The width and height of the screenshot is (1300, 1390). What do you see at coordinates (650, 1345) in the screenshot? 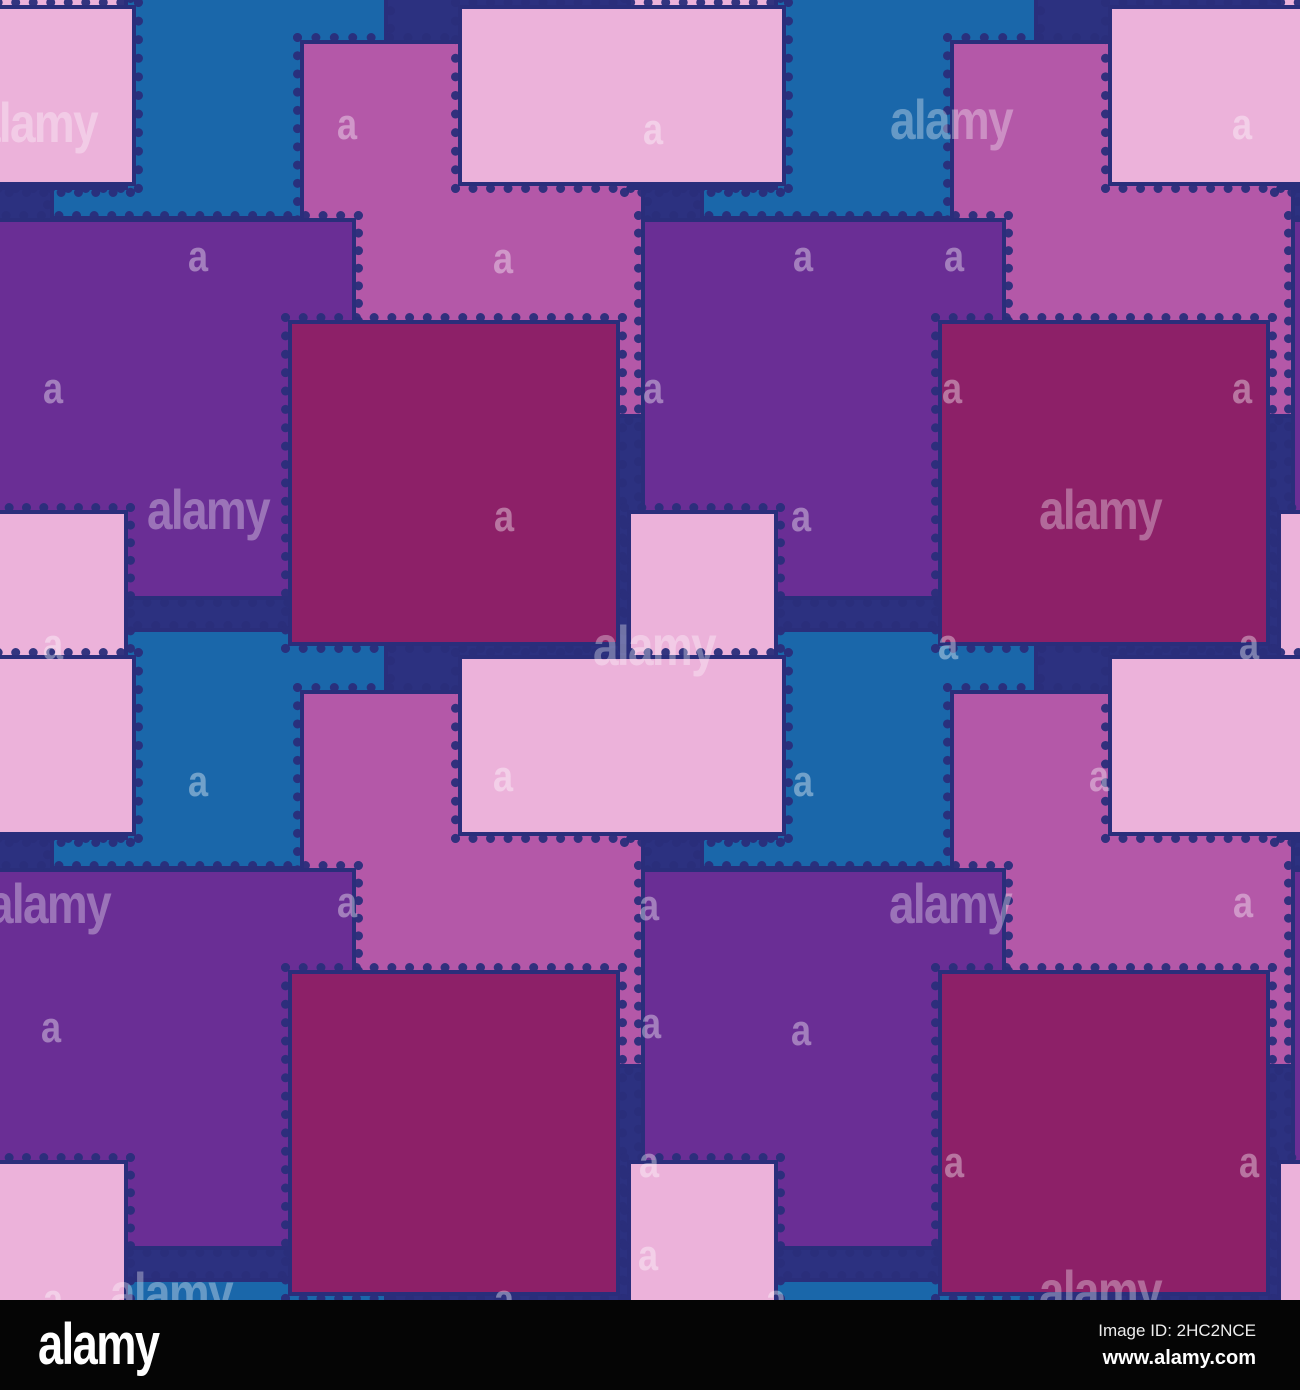
I see `footer-bar: alamy Image ID: 2HC2NCE www.alamy.com` at bounding box center [650, 1345].